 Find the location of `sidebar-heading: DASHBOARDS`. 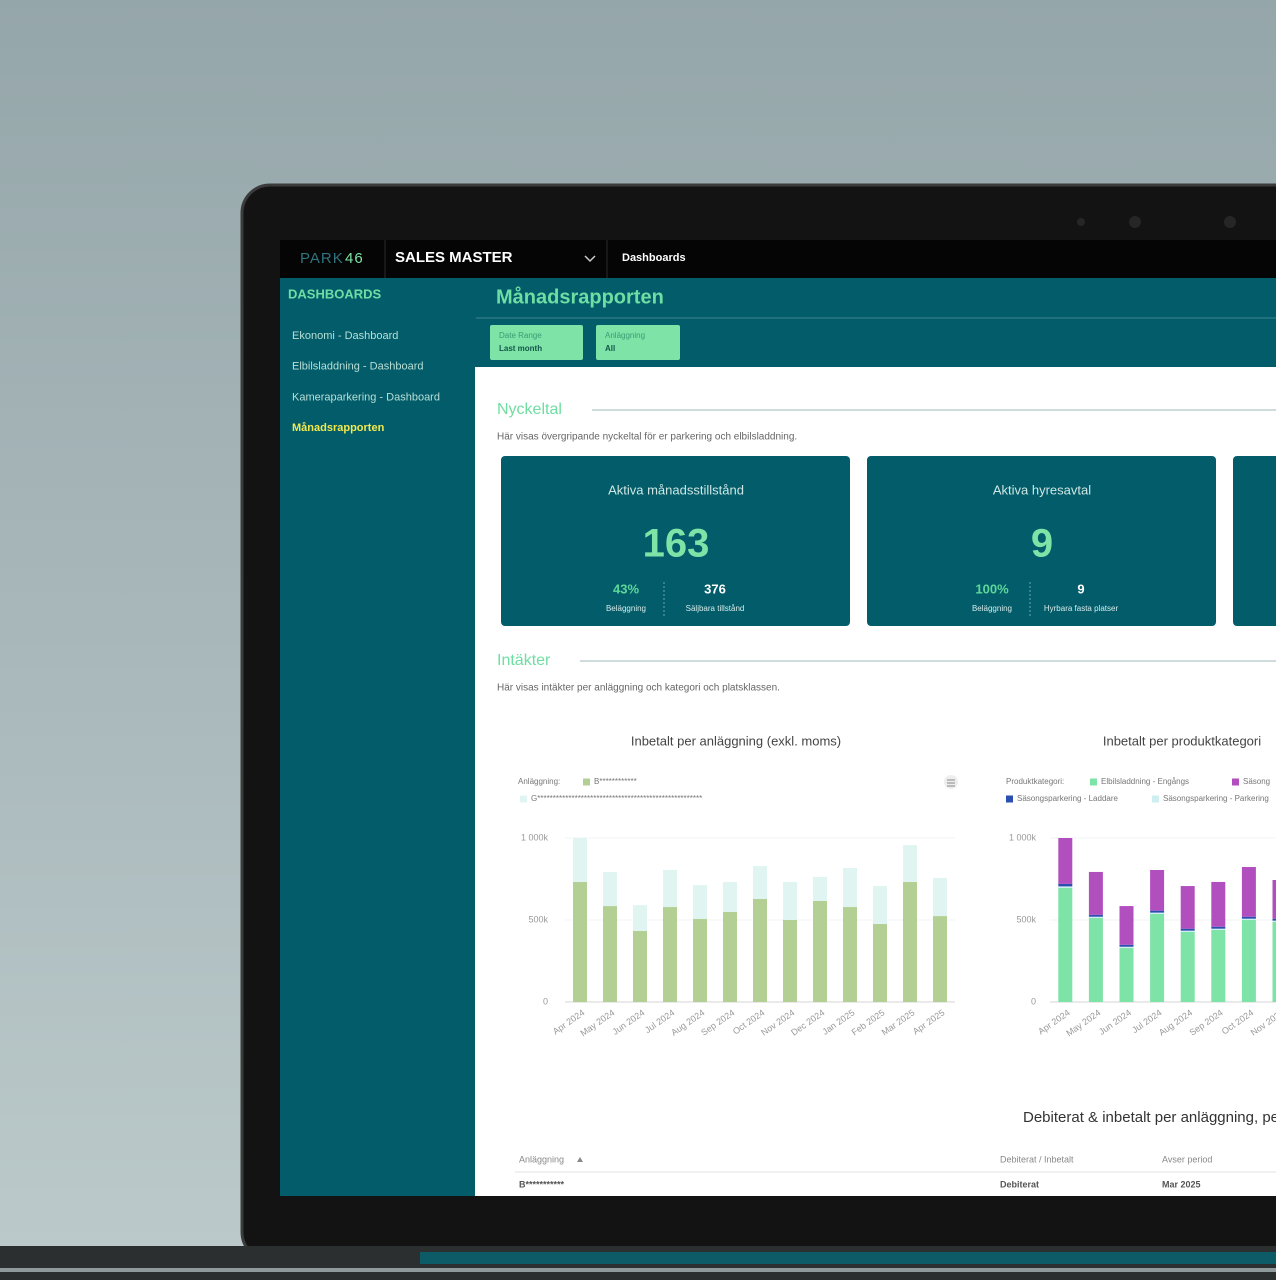

sidebar-heading: DASHBOARDS is located at coordinates (335, 293).